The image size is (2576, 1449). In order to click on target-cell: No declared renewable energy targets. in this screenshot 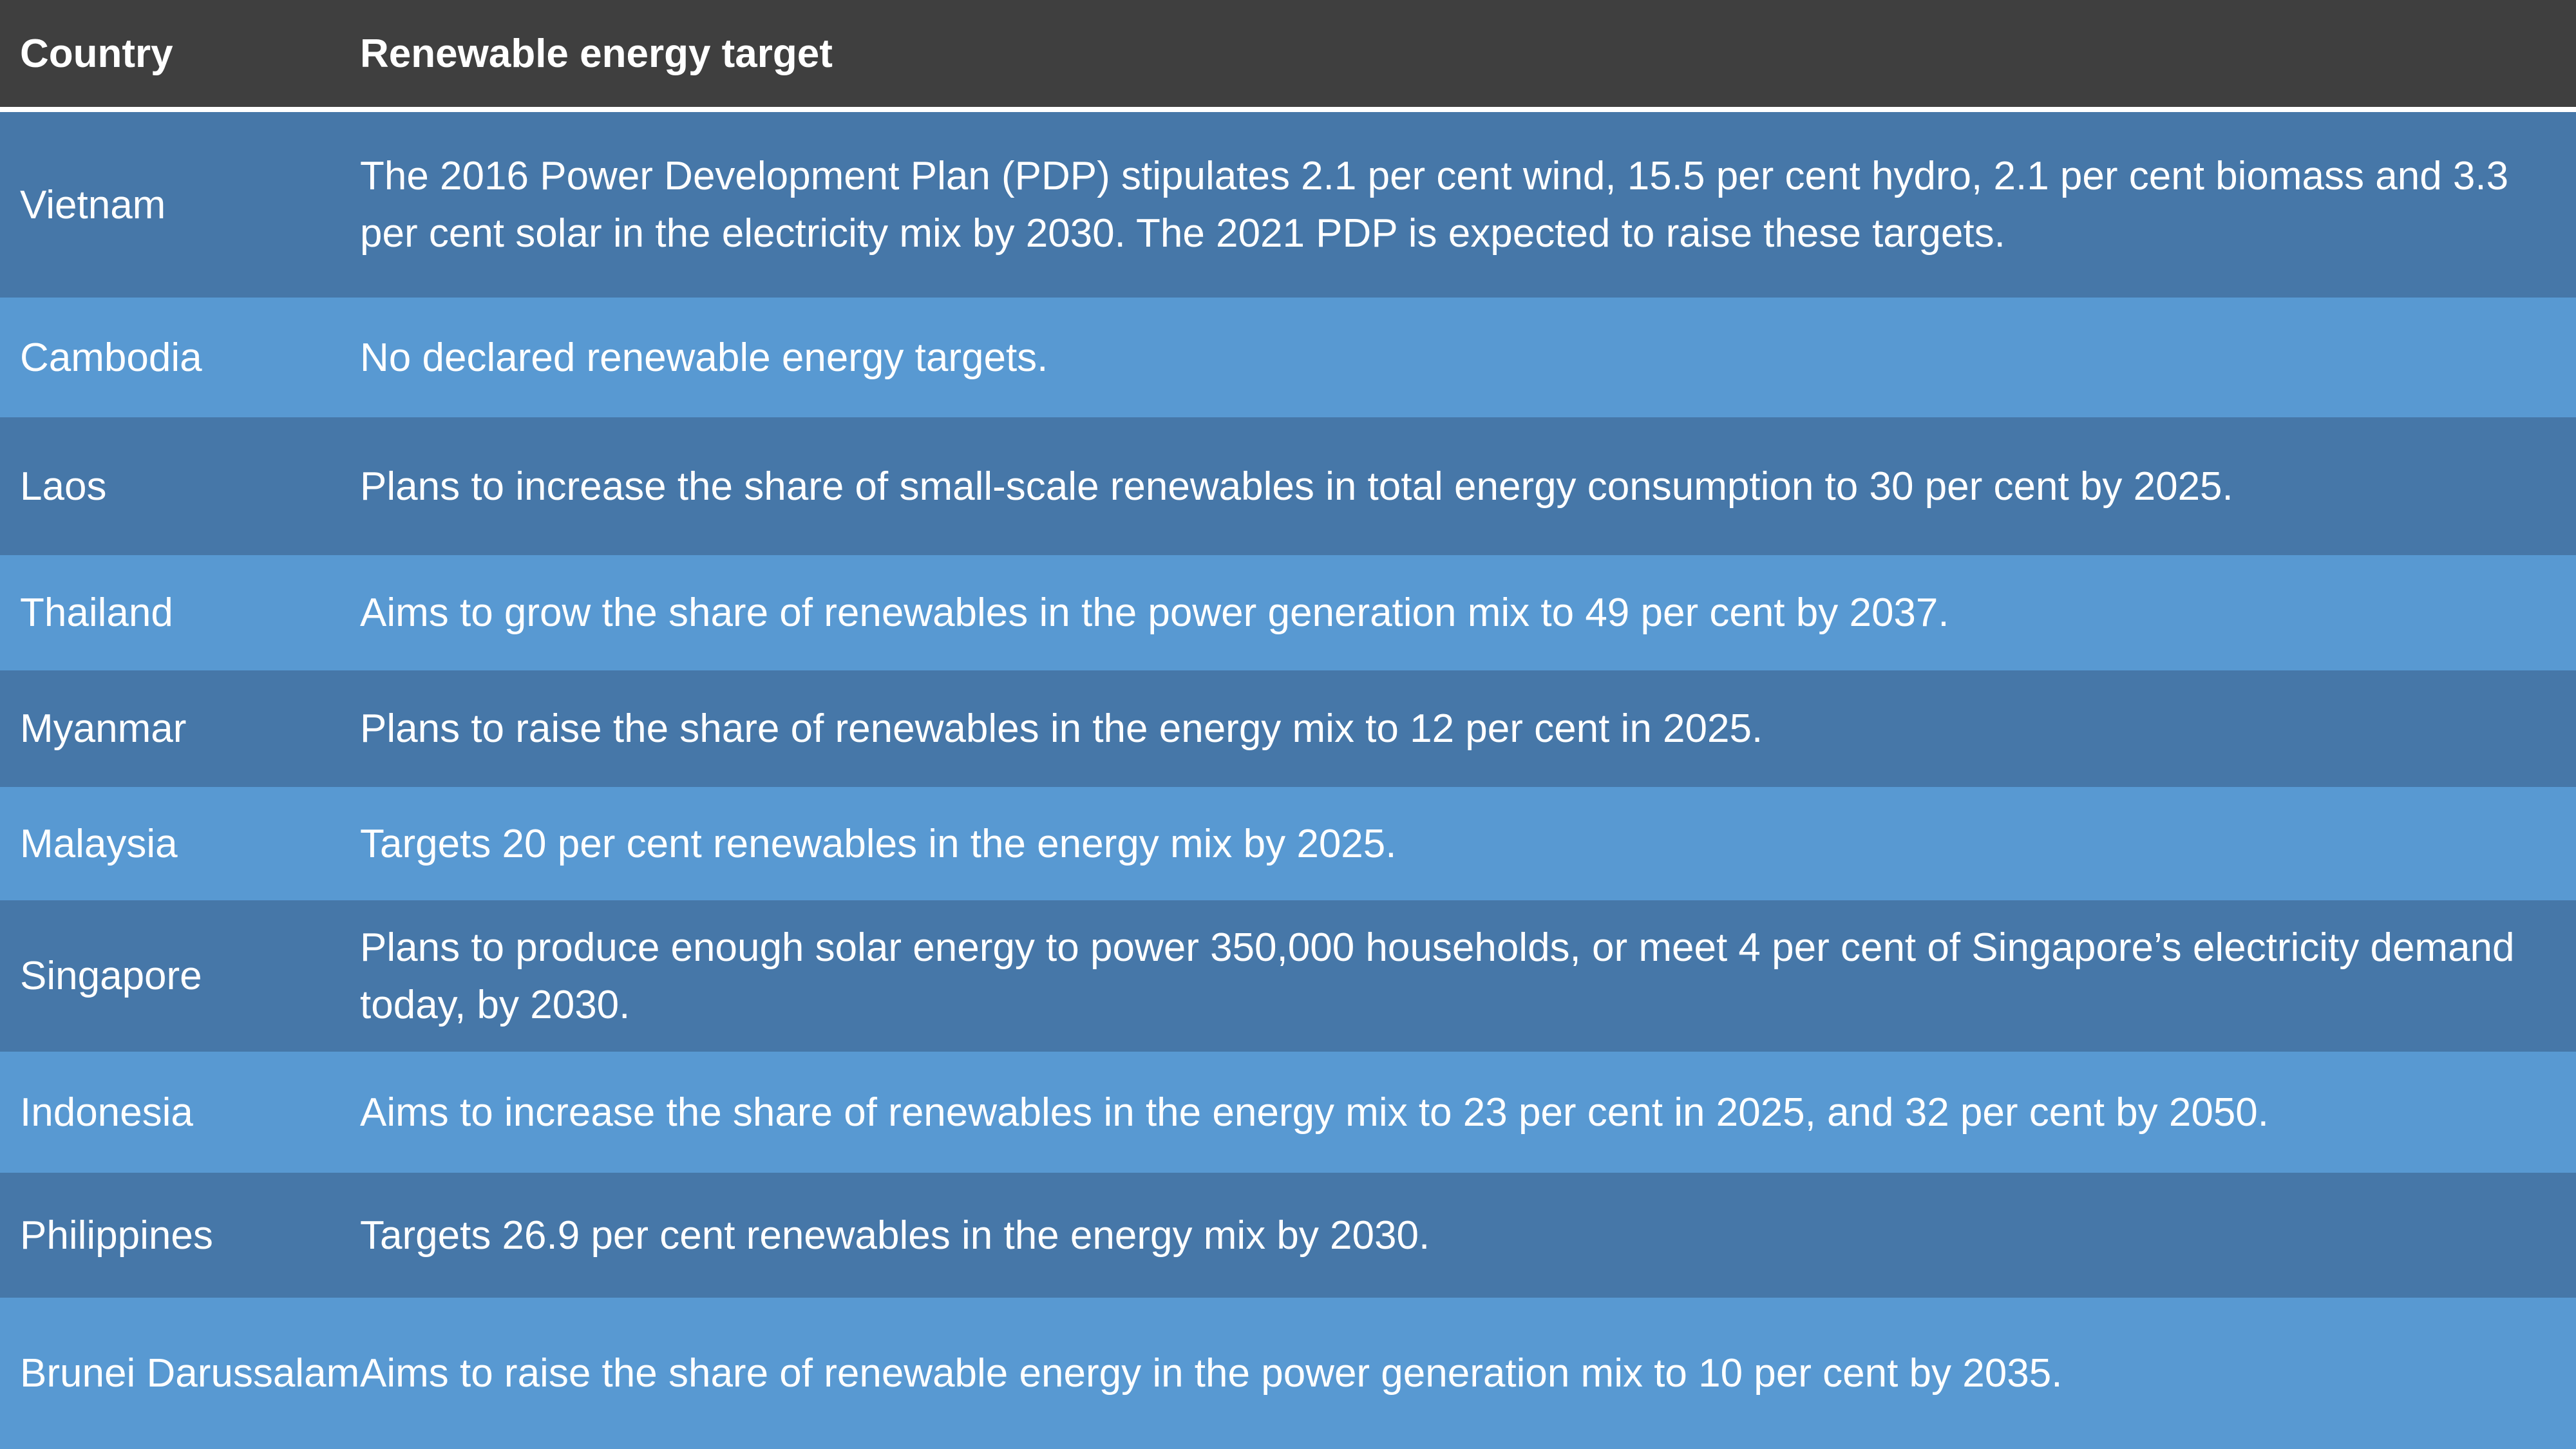, I will do `click(704, 357)`.